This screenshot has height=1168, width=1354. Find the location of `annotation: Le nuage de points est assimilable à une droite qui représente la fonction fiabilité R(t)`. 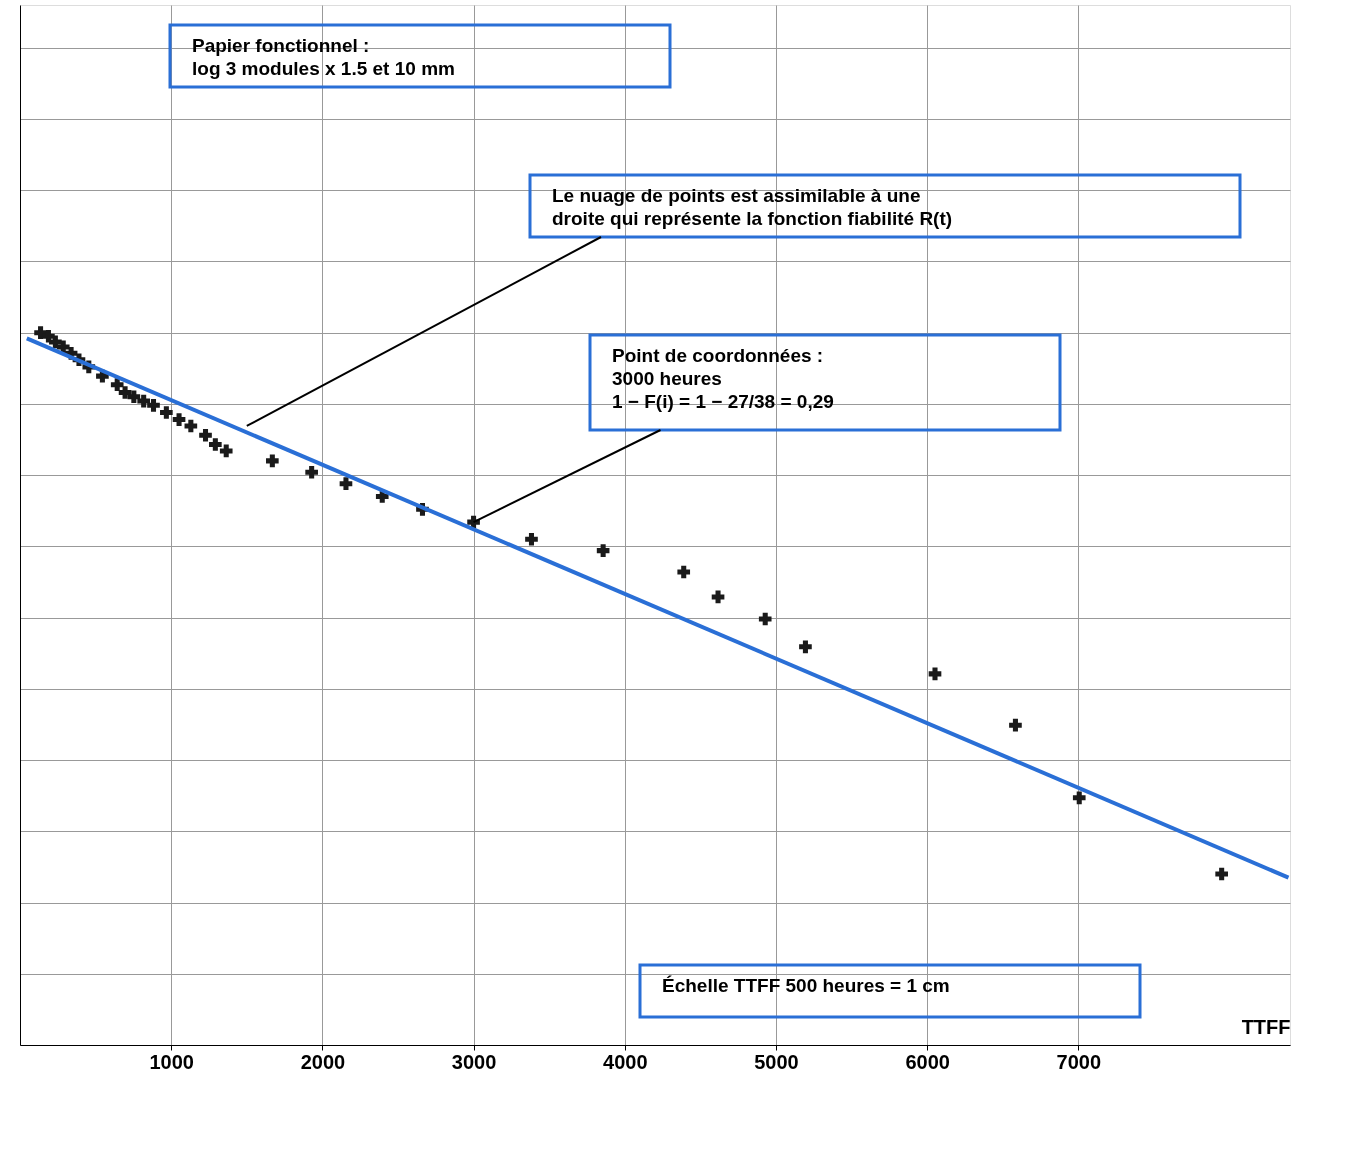

annotation: Le nuage de points est assimilable à une droite qui représente la fonction fiabilité R(t) is located at coordinates (752, 207).